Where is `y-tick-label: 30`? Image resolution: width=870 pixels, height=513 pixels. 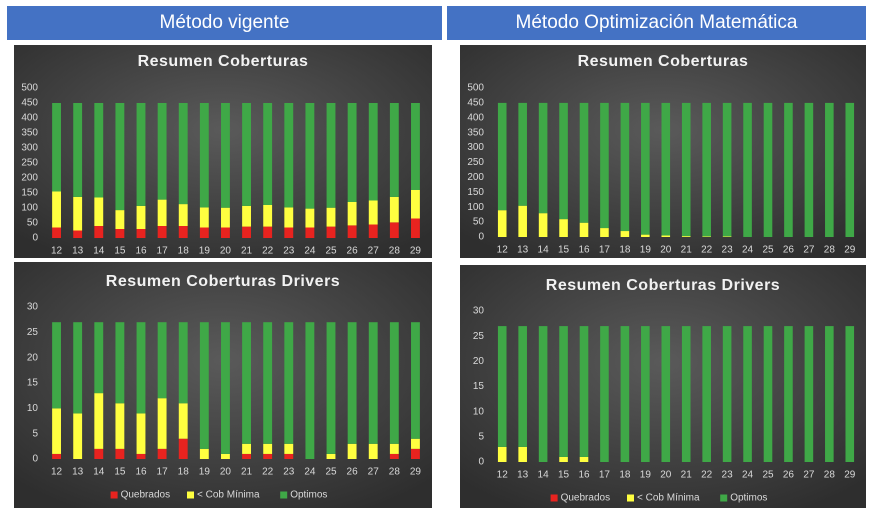 y-tick-label: 30 is located at coordinates (33, 307).